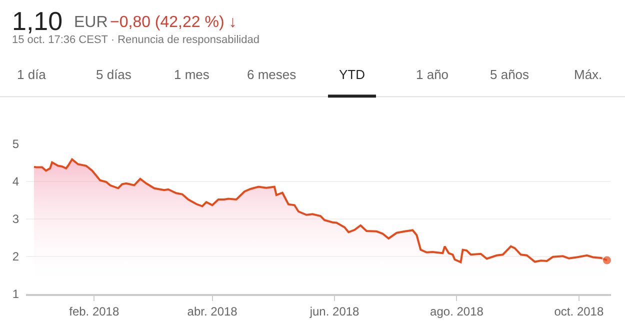 The image size is (625, 330). I want to click on text: 5 días, so click(114, 74).